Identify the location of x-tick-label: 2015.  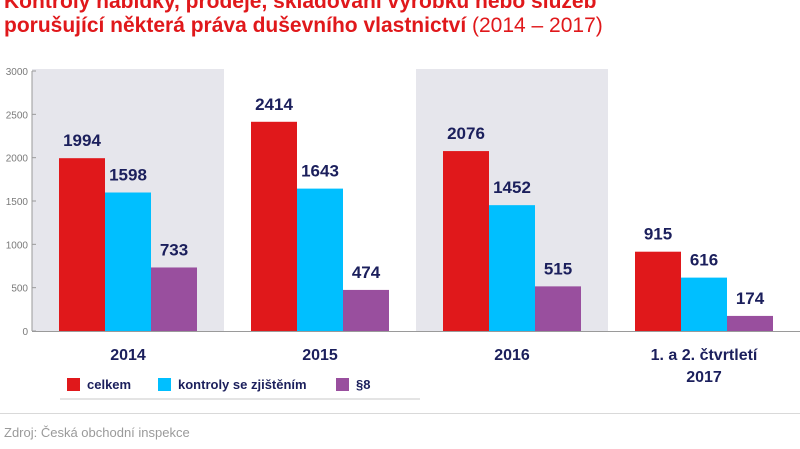
(320, 355).